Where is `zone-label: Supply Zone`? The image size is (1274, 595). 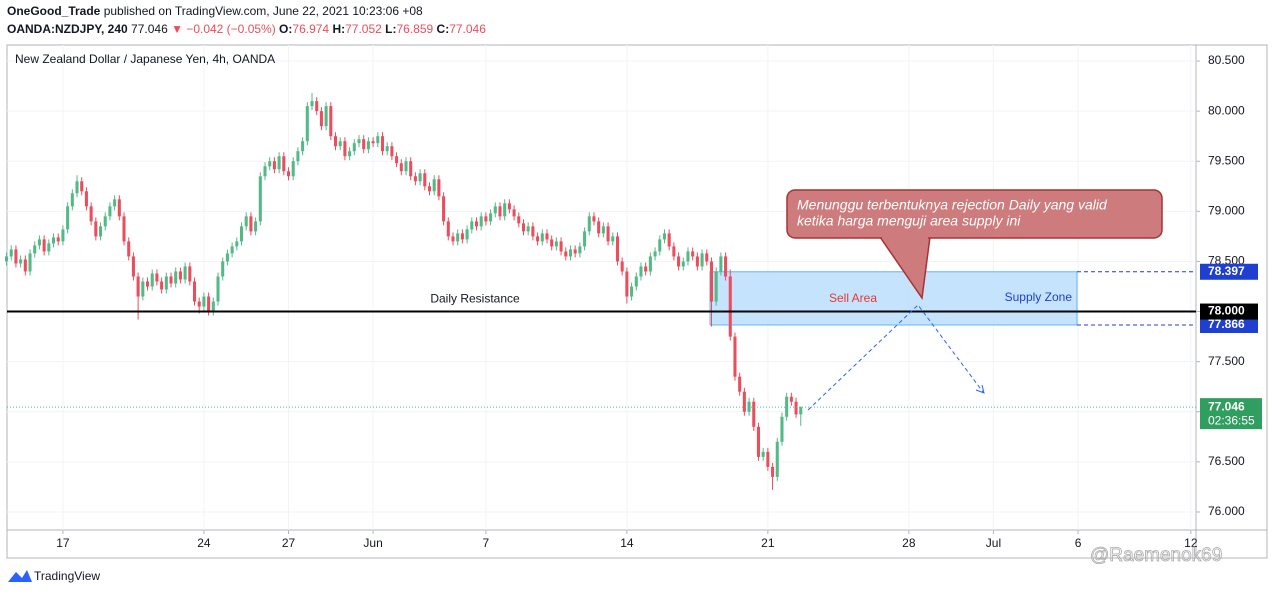
zone-label: Supply Zone is located at coordinates (1039, 297).